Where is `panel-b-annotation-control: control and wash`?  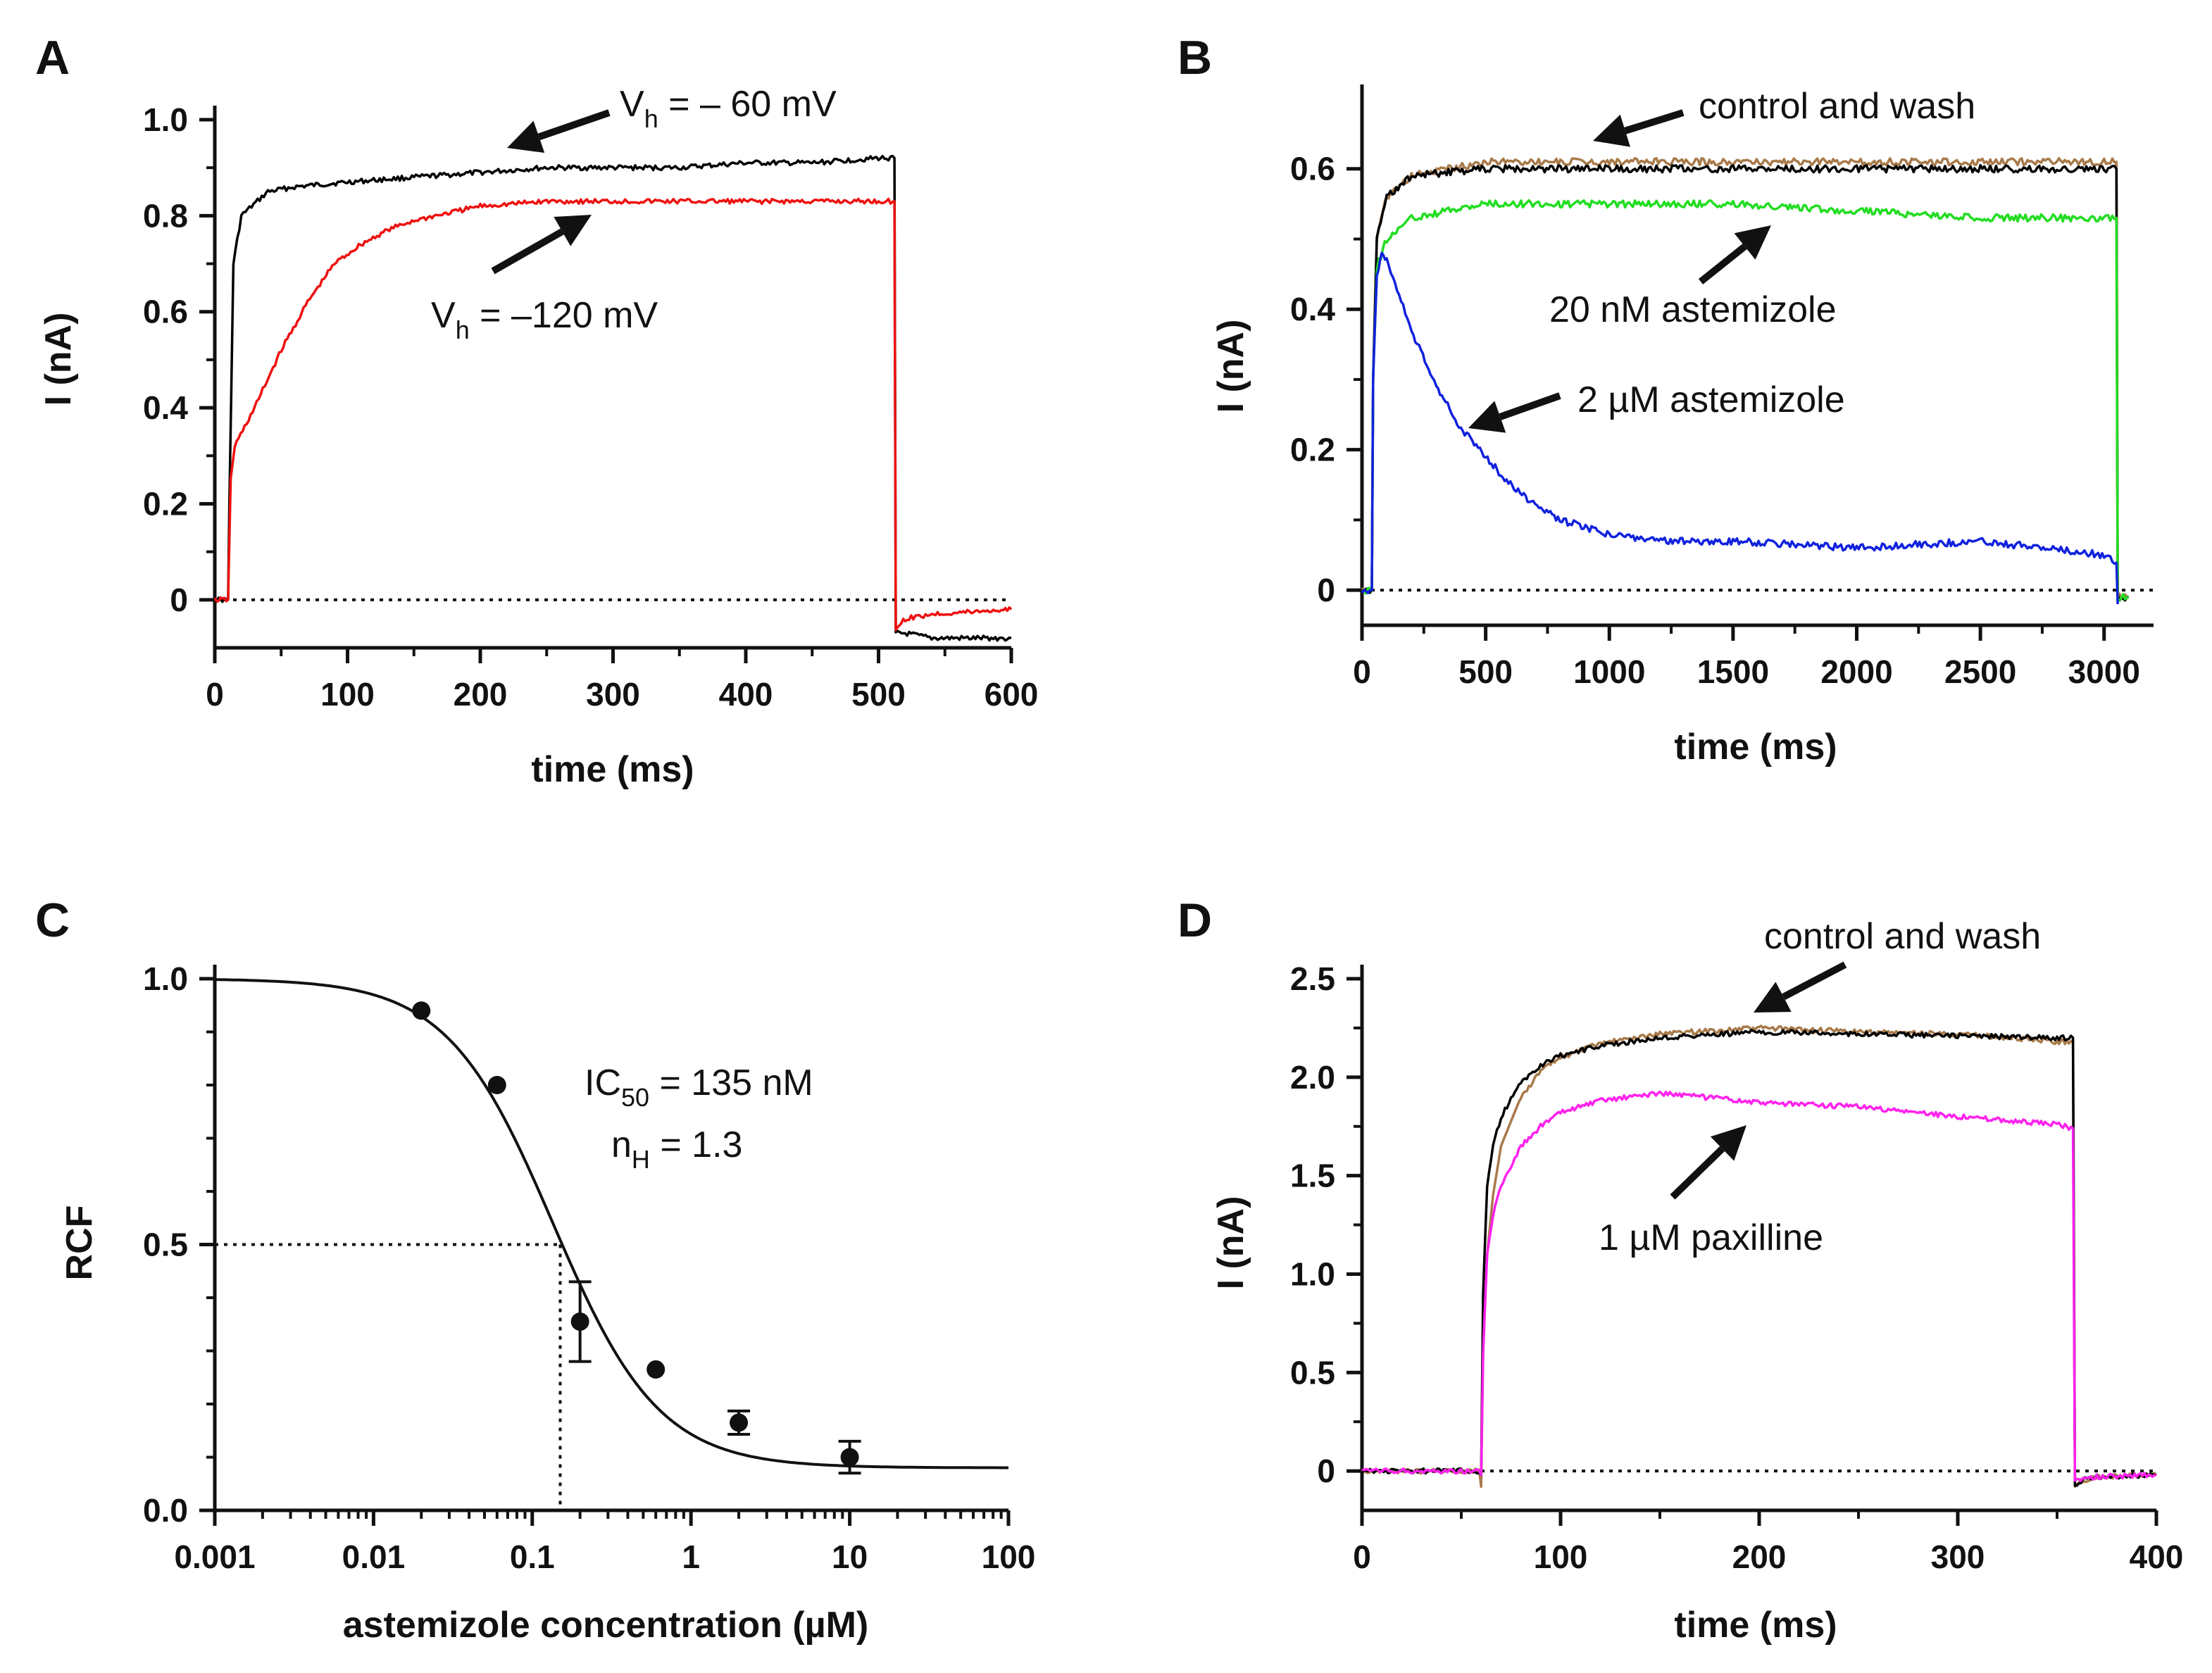 panel-b-annotation-control: control and wash is located at coordinates (1837, 106).